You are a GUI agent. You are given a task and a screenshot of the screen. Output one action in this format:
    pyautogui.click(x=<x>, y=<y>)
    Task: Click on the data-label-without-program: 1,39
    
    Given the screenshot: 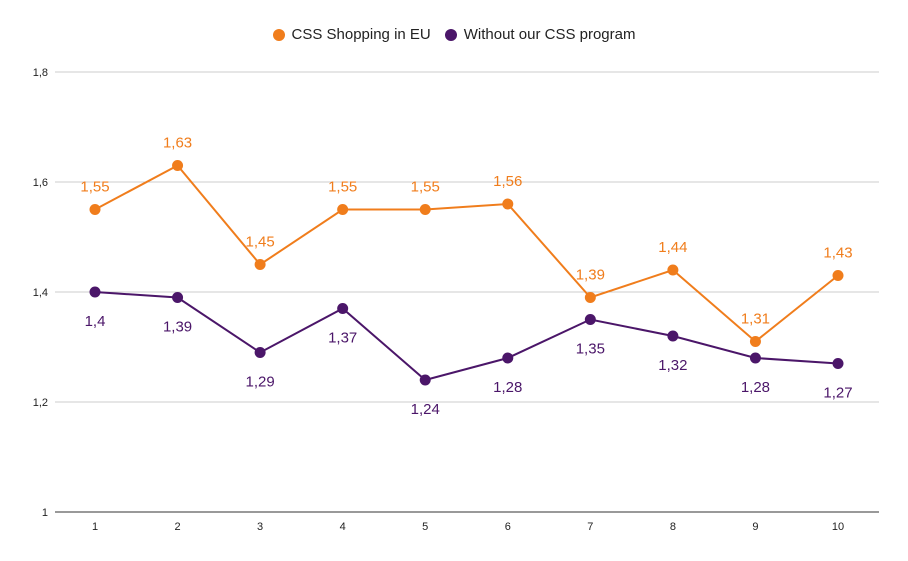 What is the action you would take?
    pyautogui.click(x=177, y=327)
    